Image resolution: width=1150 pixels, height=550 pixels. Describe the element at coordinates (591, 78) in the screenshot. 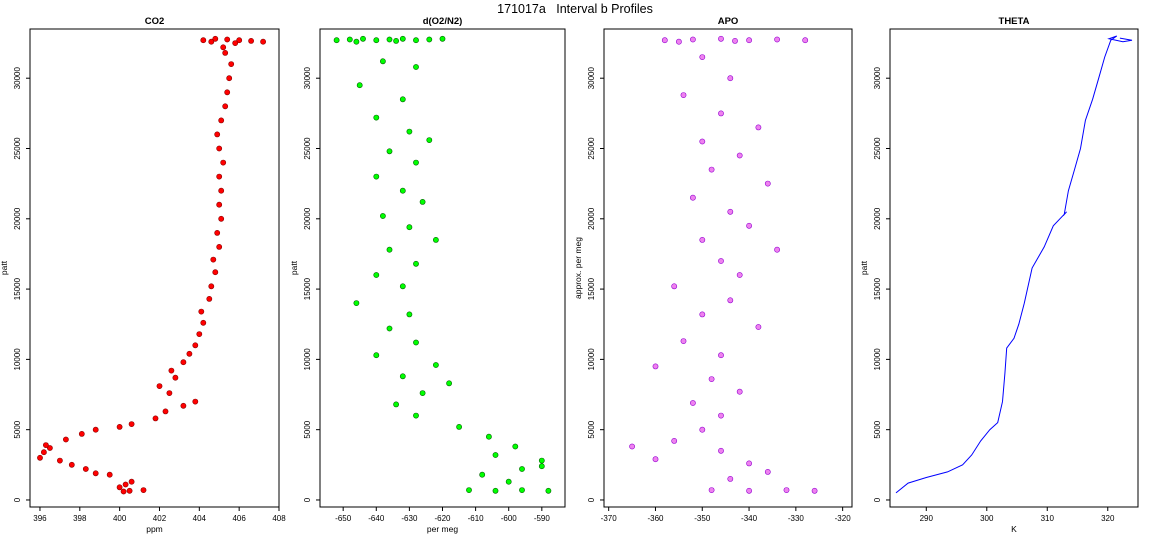

I see `y-tick-label: 30000` at that location.